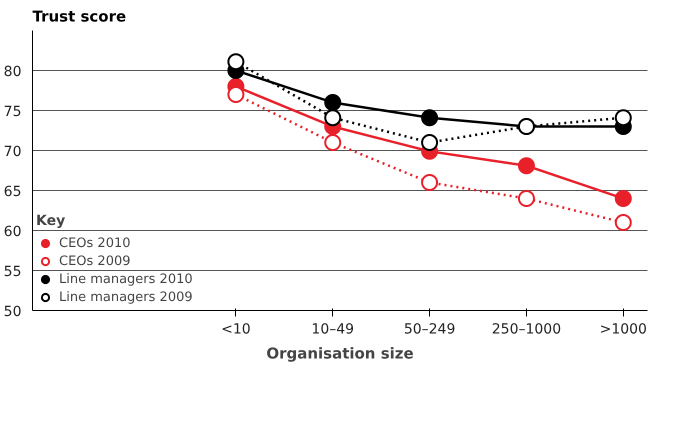  What do you see at coordinates (13, 72) in the screenshot?
I see `y-tick-label: 80` at bounding box center [13, 72].